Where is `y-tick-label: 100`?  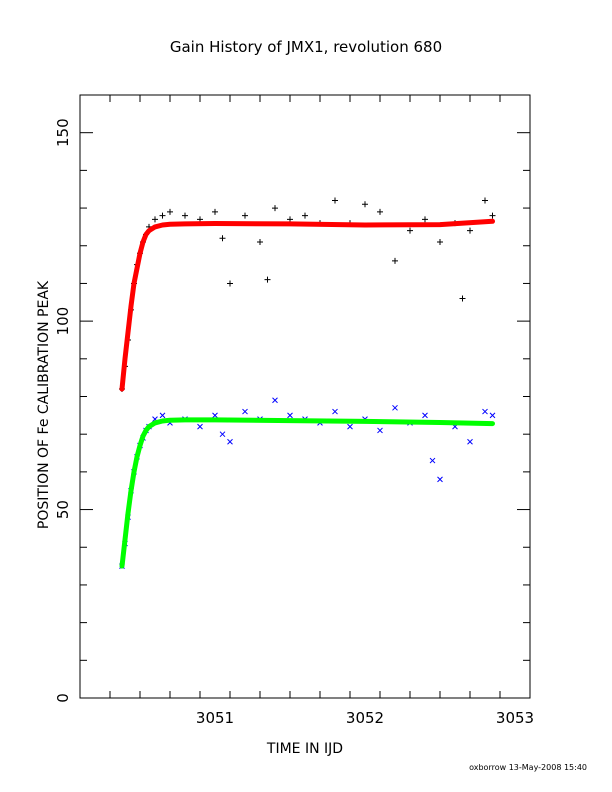 y-tick-label: 100 is located at coordinates (63, 321).